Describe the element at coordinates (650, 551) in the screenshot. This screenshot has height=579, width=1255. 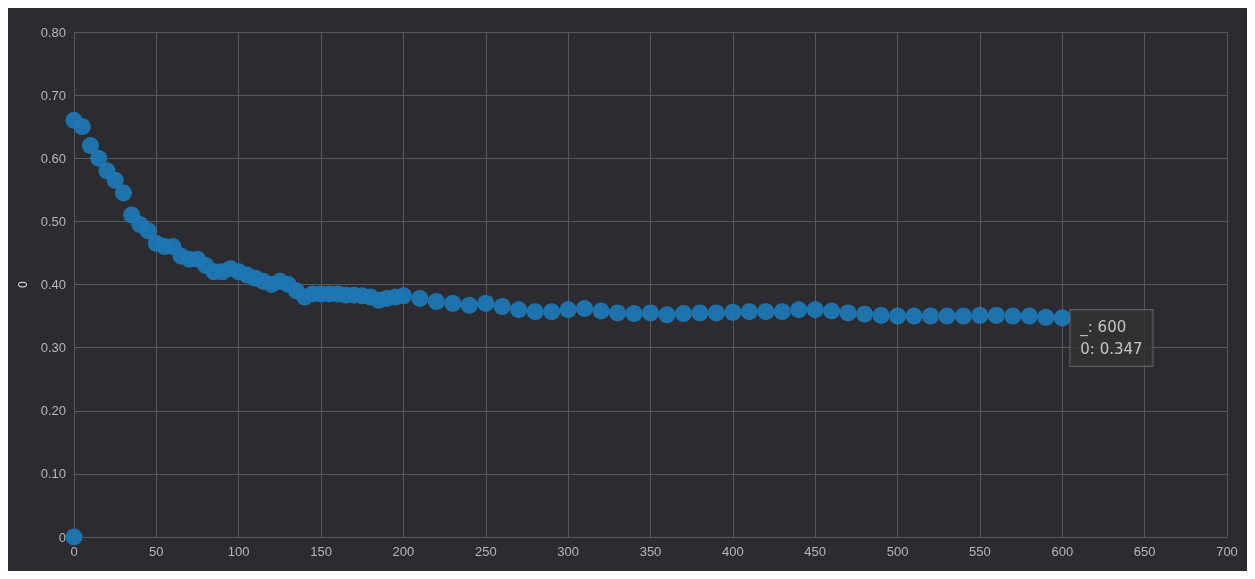
I see `x-tick-label: 350` at that location.